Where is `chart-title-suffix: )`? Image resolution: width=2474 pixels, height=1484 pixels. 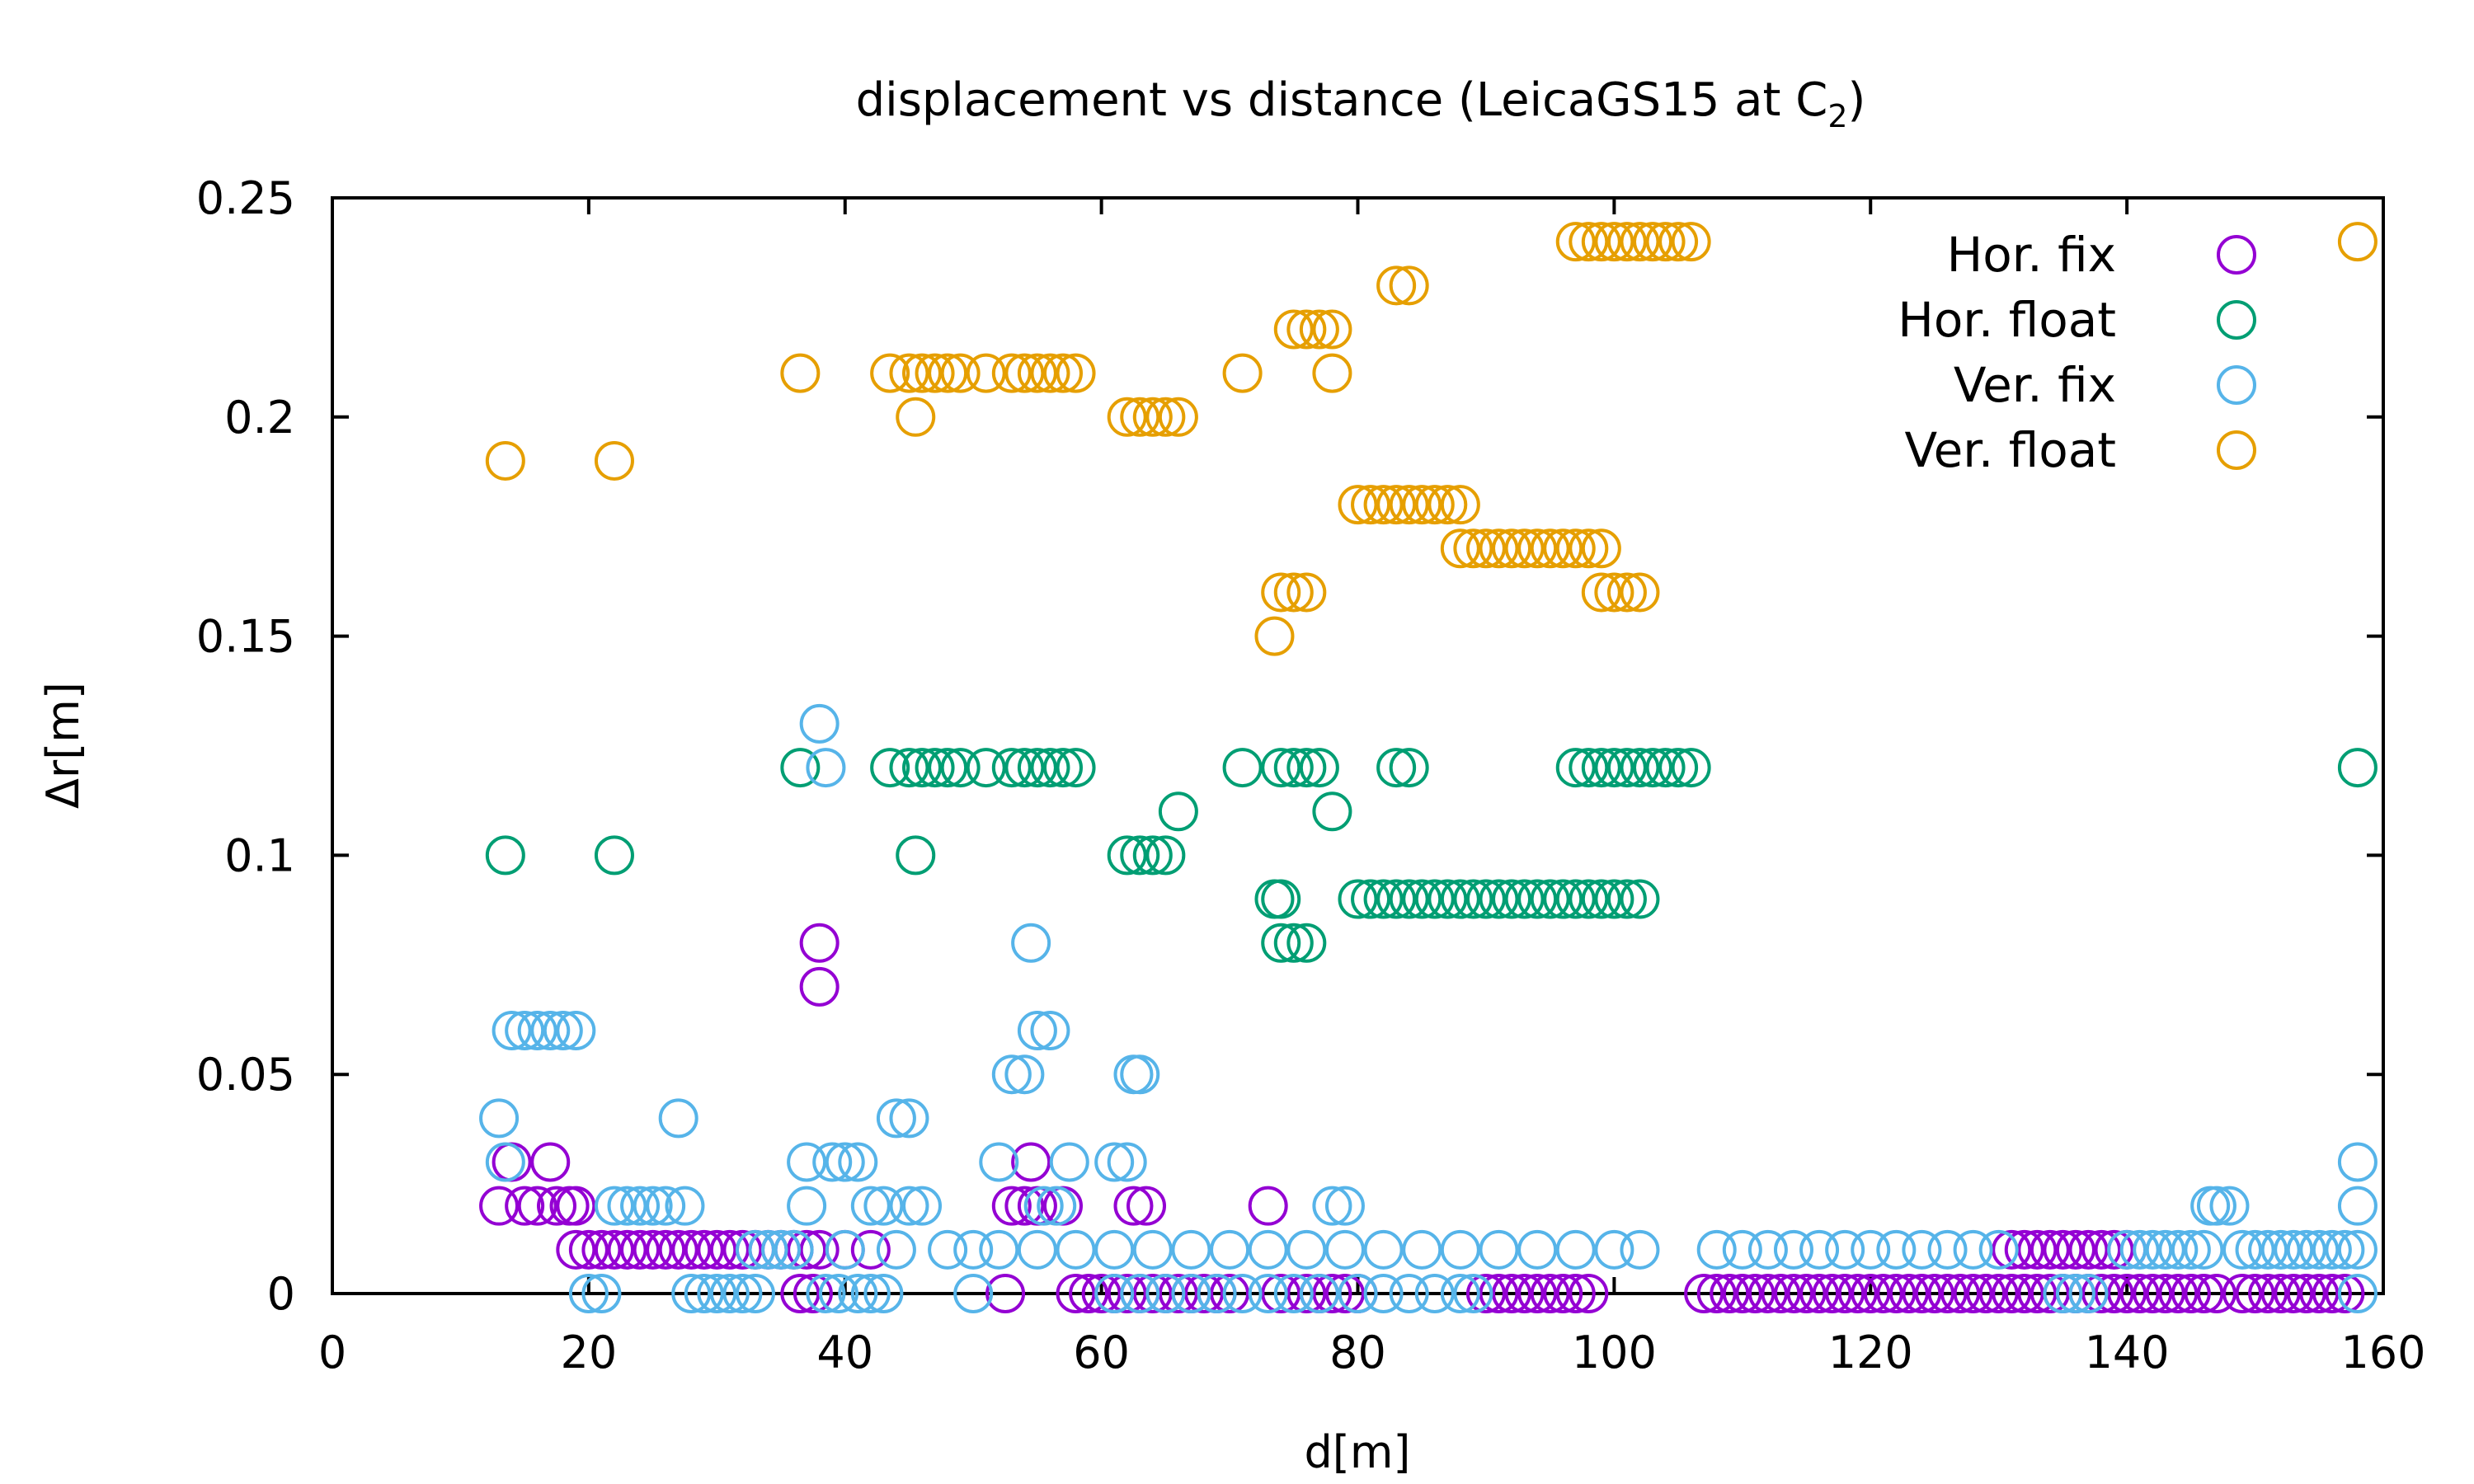
chart-title-suffix: ) is located at coordinates (1857, 100).